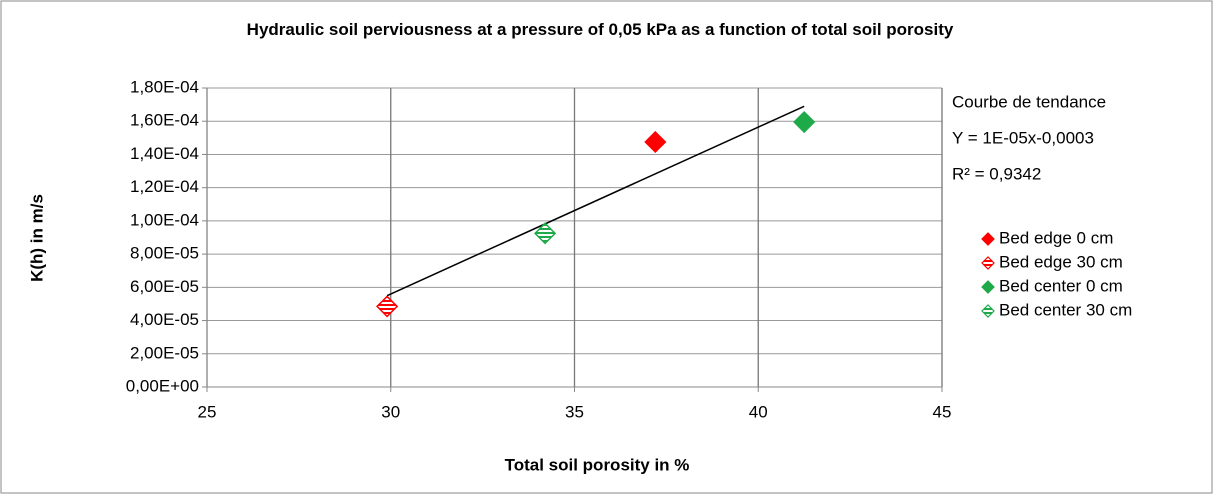 Image resolution: width=1213 pixels, height=494 pixels. Describe the element at coordinates (164, 153) in the screenshot. I see `y-tick-label: 1,40E-04` at that location.